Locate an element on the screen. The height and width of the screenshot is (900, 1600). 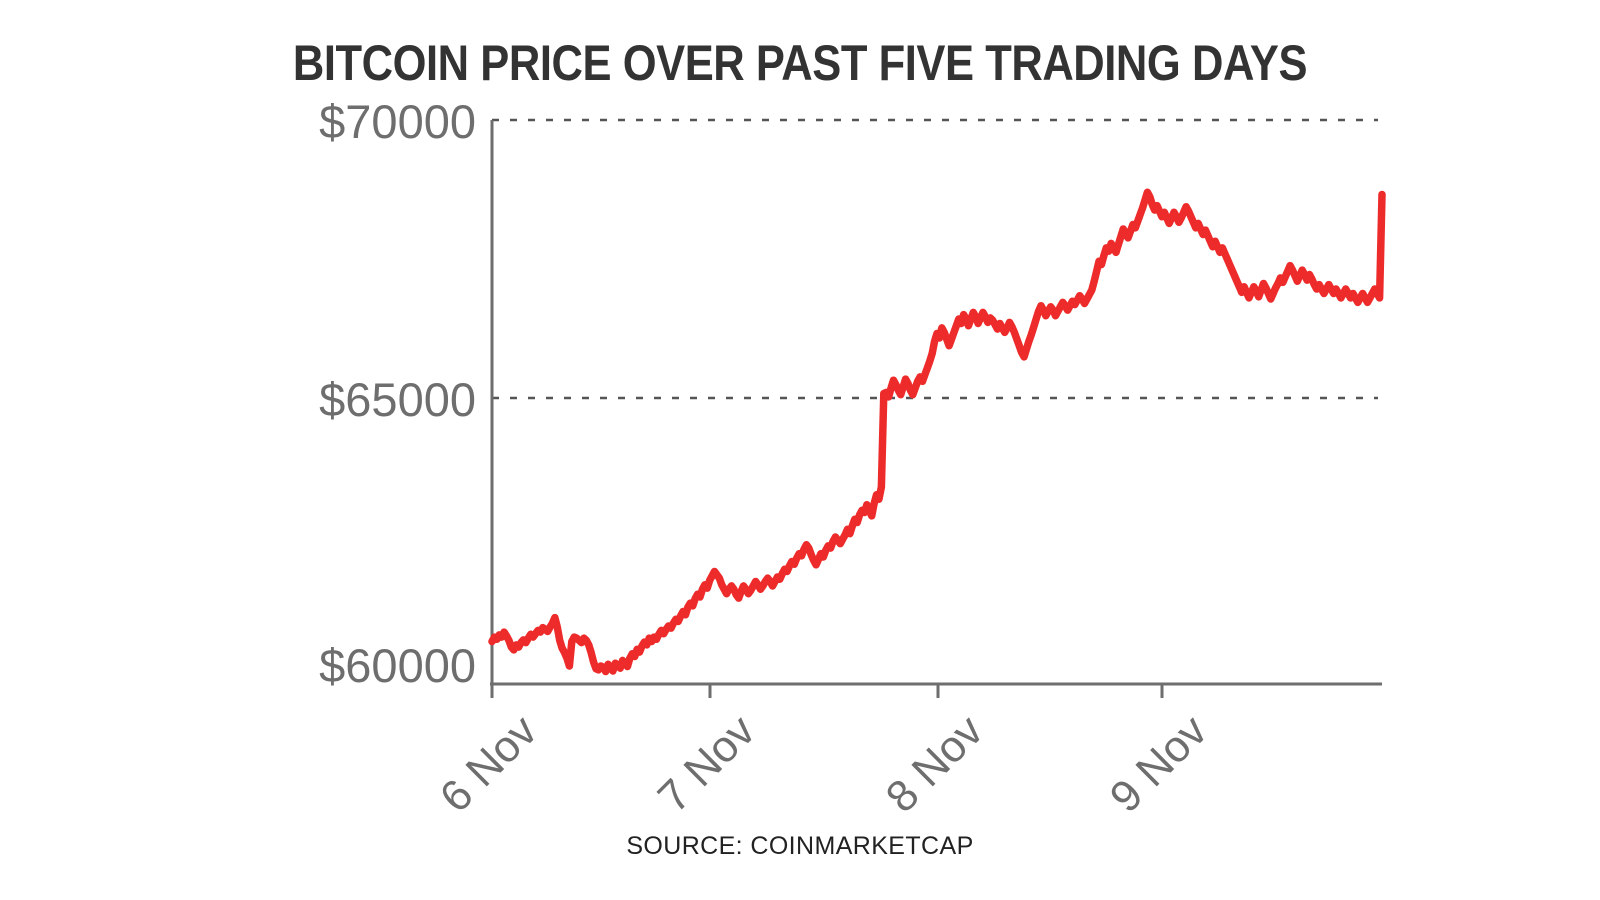
y-axis-label-60000: $60000 is located at coordinates (397, 665).